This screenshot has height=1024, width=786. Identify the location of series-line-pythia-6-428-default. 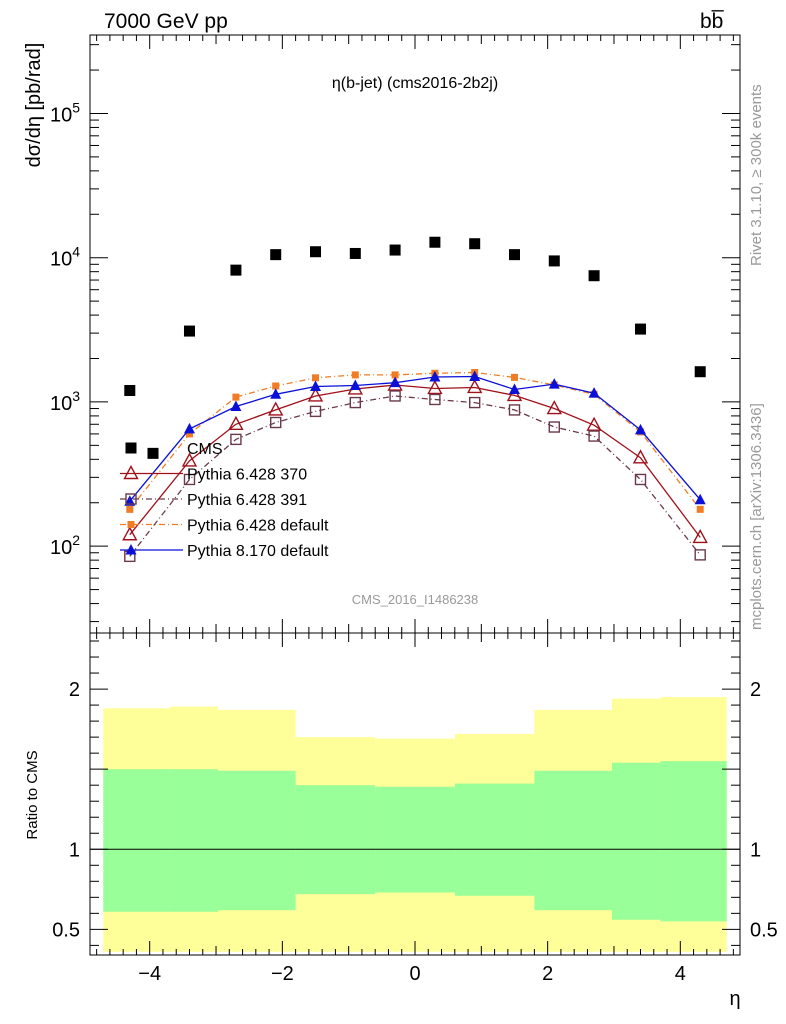
(415, 440).